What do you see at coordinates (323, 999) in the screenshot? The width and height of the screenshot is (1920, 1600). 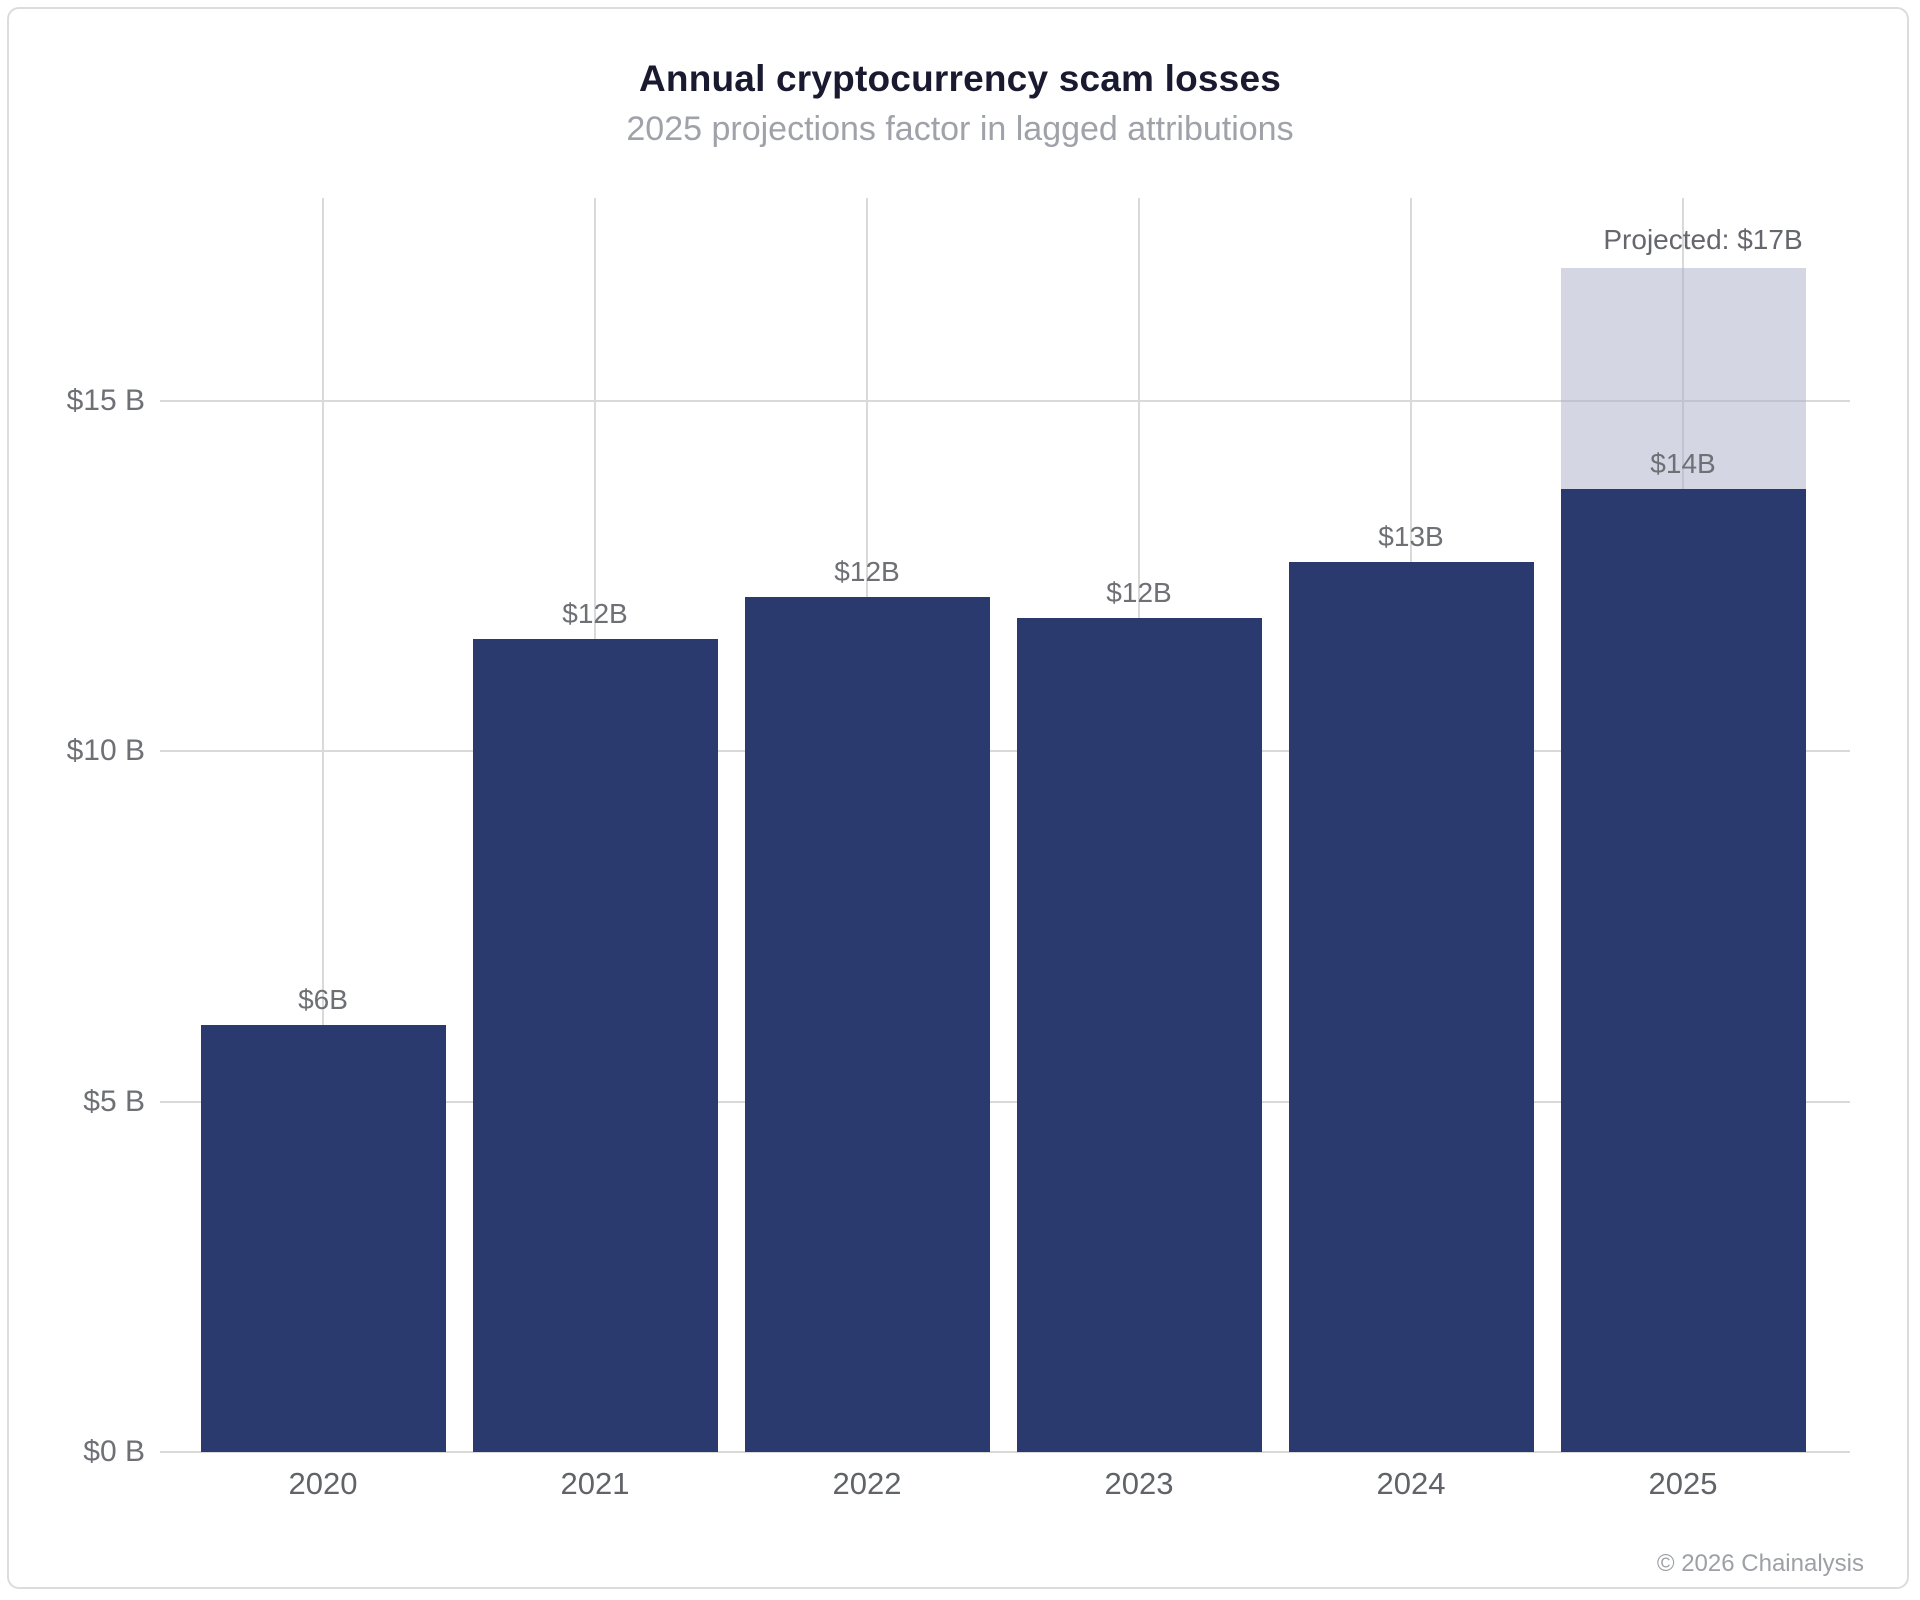 I see `bar-value-label-2020: $6B` at bounding box center [323, 999].